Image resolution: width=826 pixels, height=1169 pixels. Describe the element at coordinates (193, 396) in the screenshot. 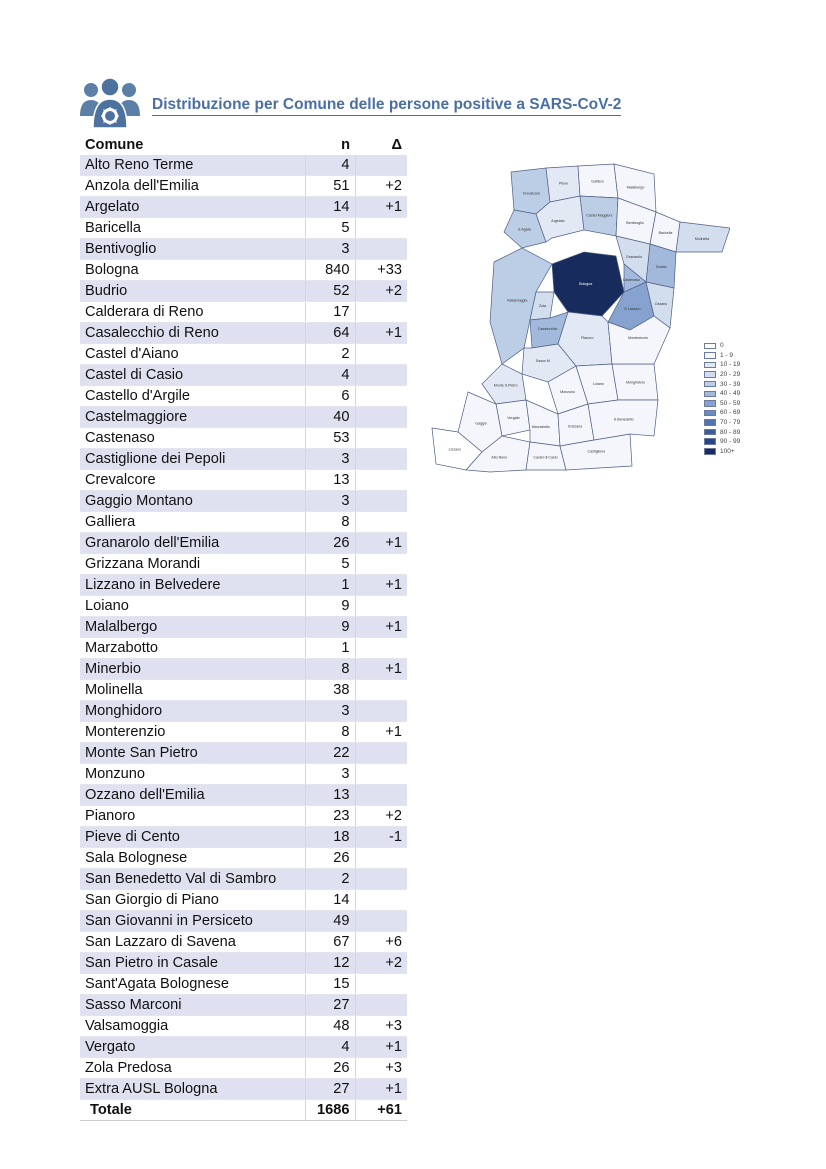

I see `cell-comune: Castello d'Argile` at that location.